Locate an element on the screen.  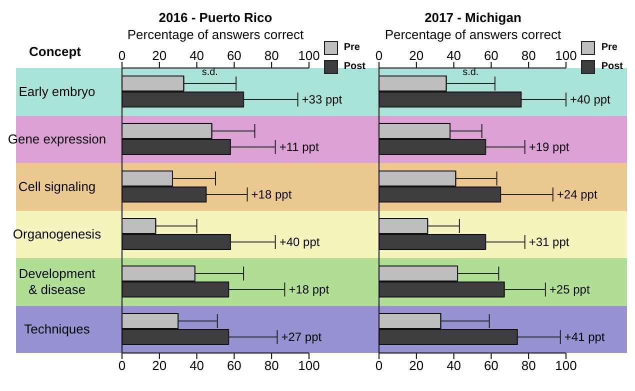
text: +40 ppt is located at coordinates (591, 99).